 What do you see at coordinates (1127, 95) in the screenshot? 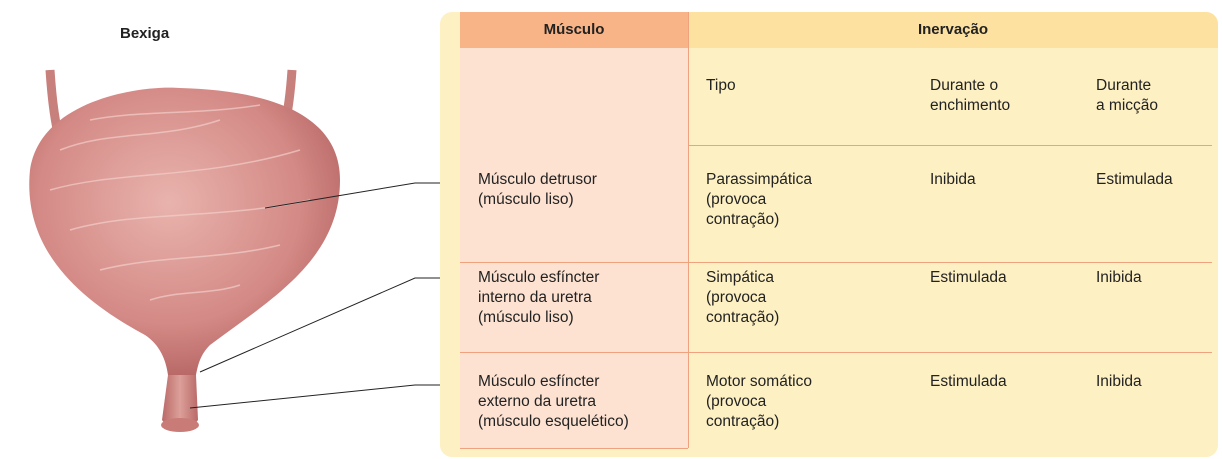
I see `subheader: Durante a micção` at bounding box center [1127, 95].